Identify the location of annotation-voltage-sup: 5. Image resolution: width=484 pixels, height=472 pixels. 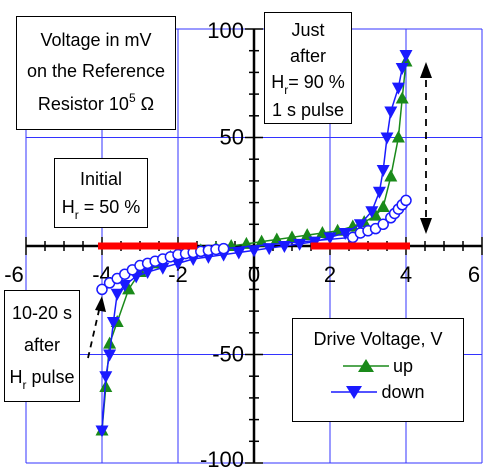
(132, 98).